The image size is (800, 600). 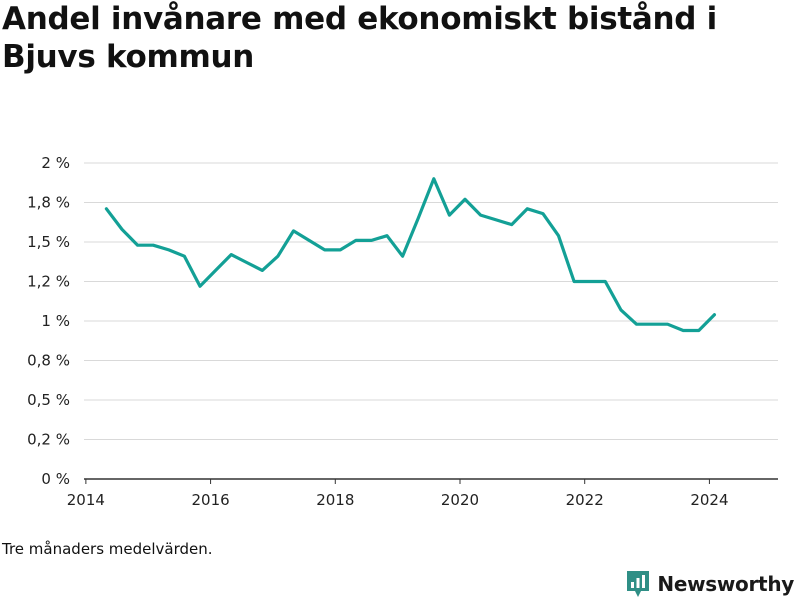 What do you see at coordinates (48, 440) in the screenshot?
I see `y-tick-label: 0,2 %` at bounding box center [48, 440].